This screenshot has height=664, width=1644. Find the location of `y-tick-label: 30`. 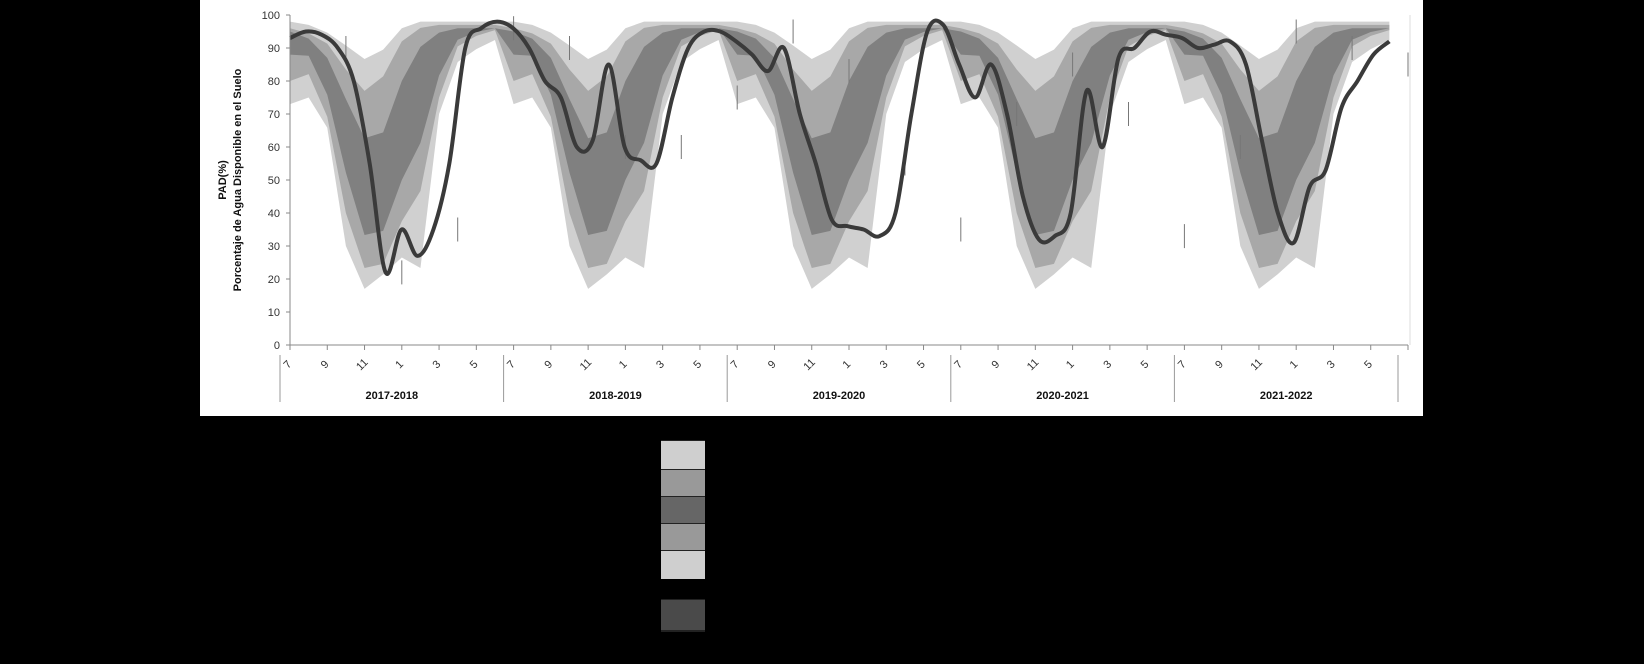

y-tick-label: 30 is located at coordinates (274, 247).